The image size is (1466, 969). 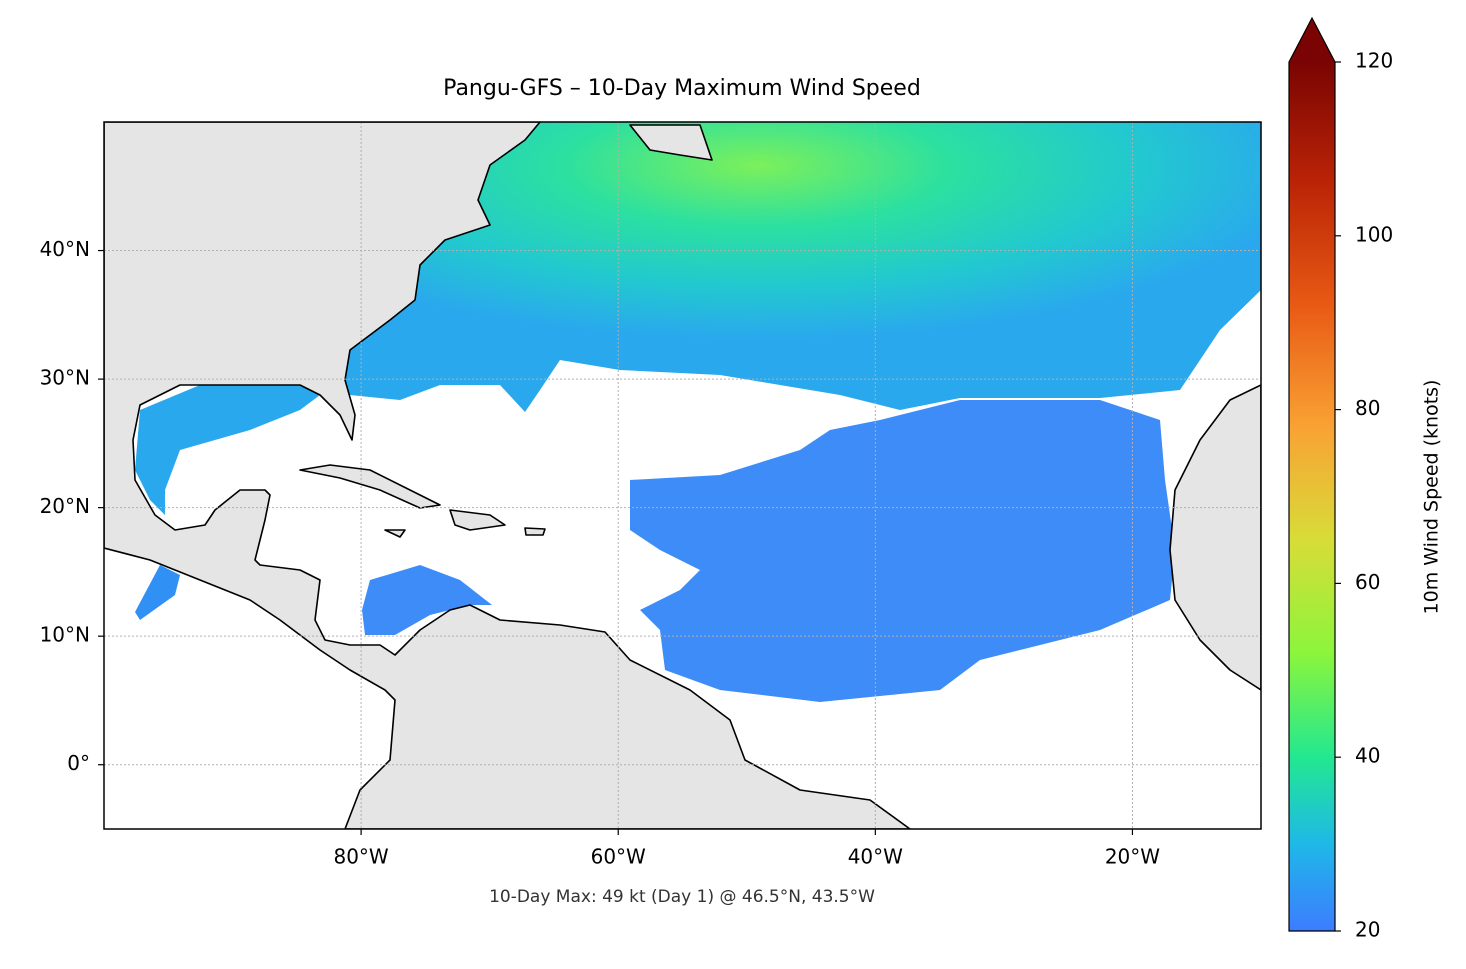 I want to click on wind-pacific, so click(x=157, y=592).